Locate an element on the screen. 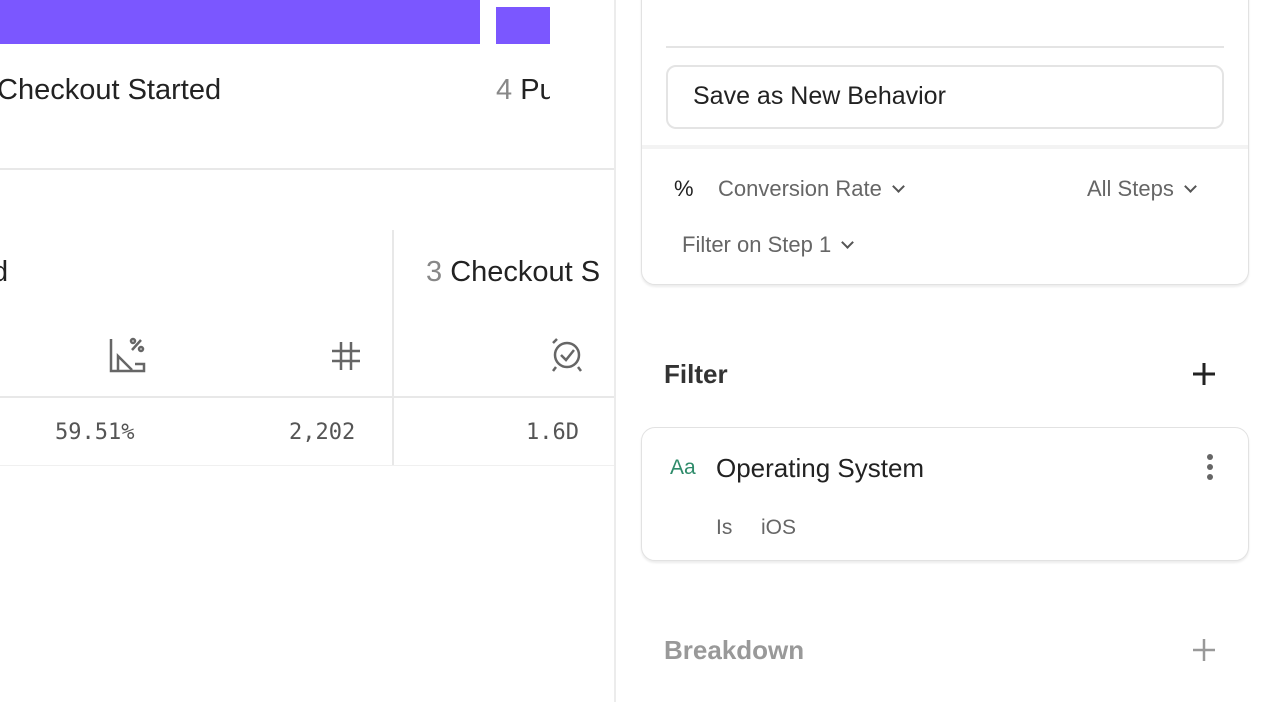 The image size is (1270, 702). filter-operator: Is is located at coordinates (724, 527).